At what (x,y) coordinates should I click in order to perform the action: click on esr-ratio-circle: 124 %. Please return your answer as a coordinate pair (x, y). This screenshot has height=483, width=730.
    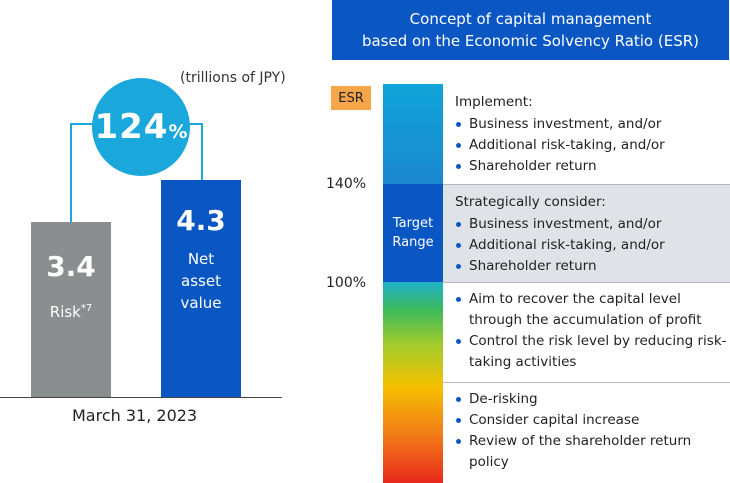
    Looking at the image, I should click on (141, 127).